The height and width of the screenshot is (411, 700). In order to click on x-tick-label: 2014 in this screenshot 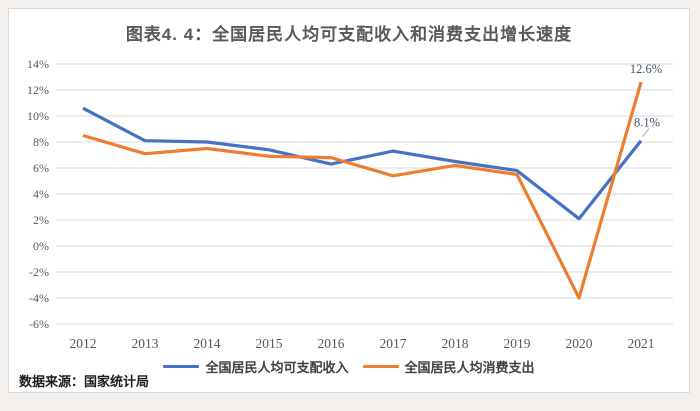, I will do `click(207, 343)`.